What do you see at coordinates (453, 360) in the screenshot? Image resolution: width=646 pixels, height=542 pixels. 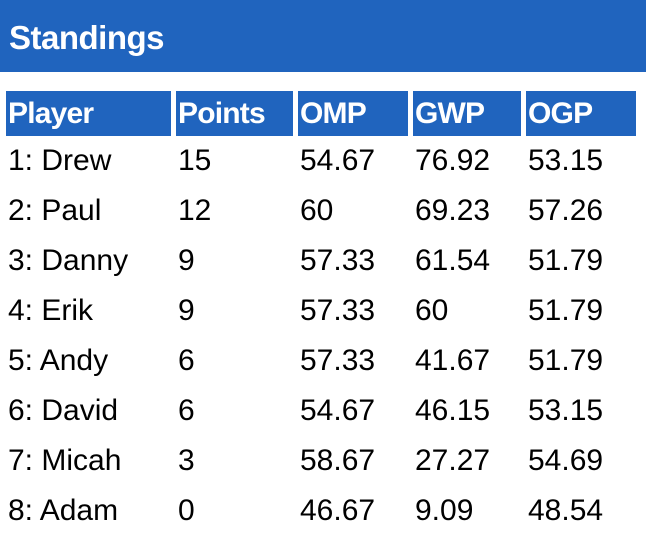 I see `cell-gwp: 41.67` at bounding box center [453, 360].